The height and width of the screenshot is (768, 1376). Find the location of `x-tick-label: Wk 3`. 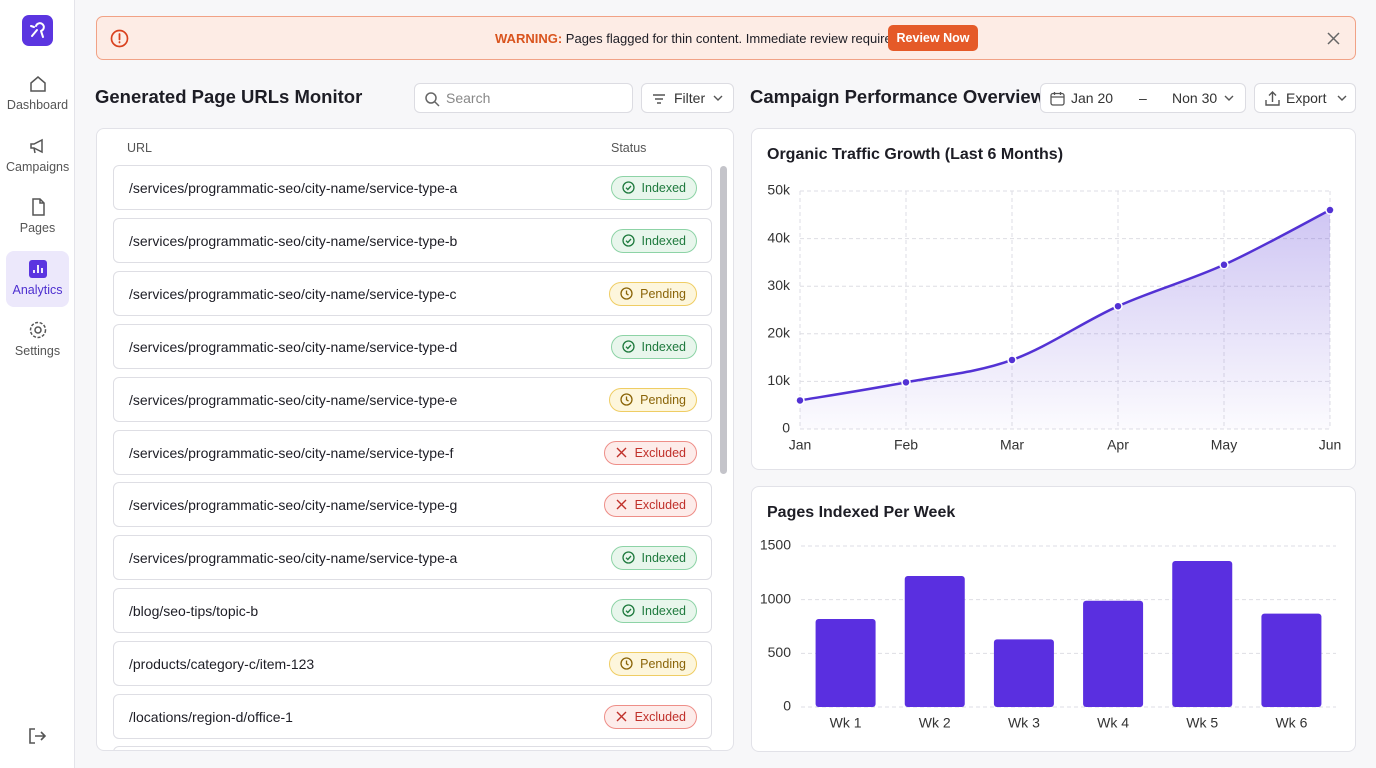

x-tick-label: Wk 3 is located at coordinates (1024, 723).